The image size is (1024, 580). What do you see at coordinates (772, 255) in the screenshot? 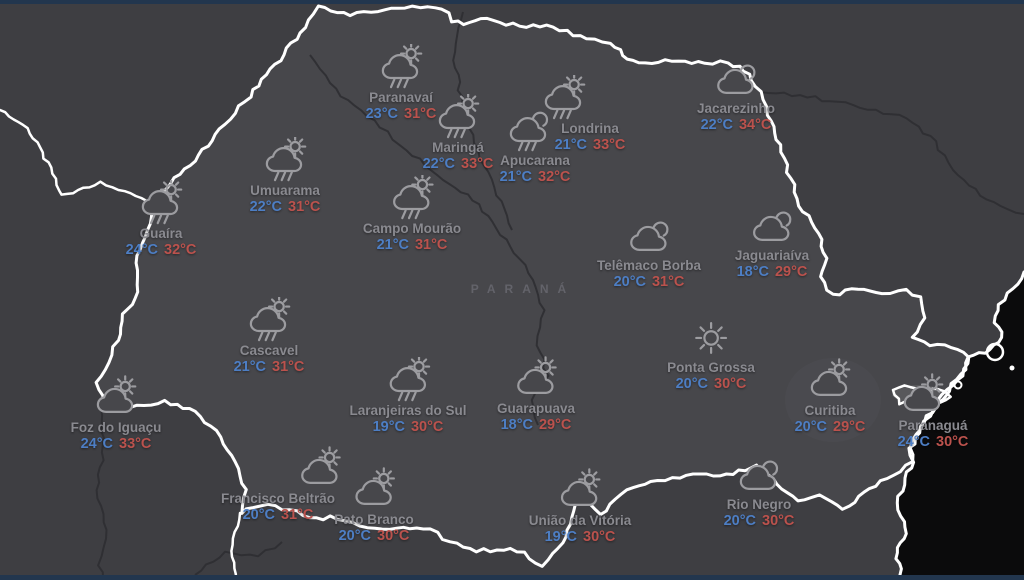
I see `city-name: Jaguariaíva` at bounding box center [772, 255].